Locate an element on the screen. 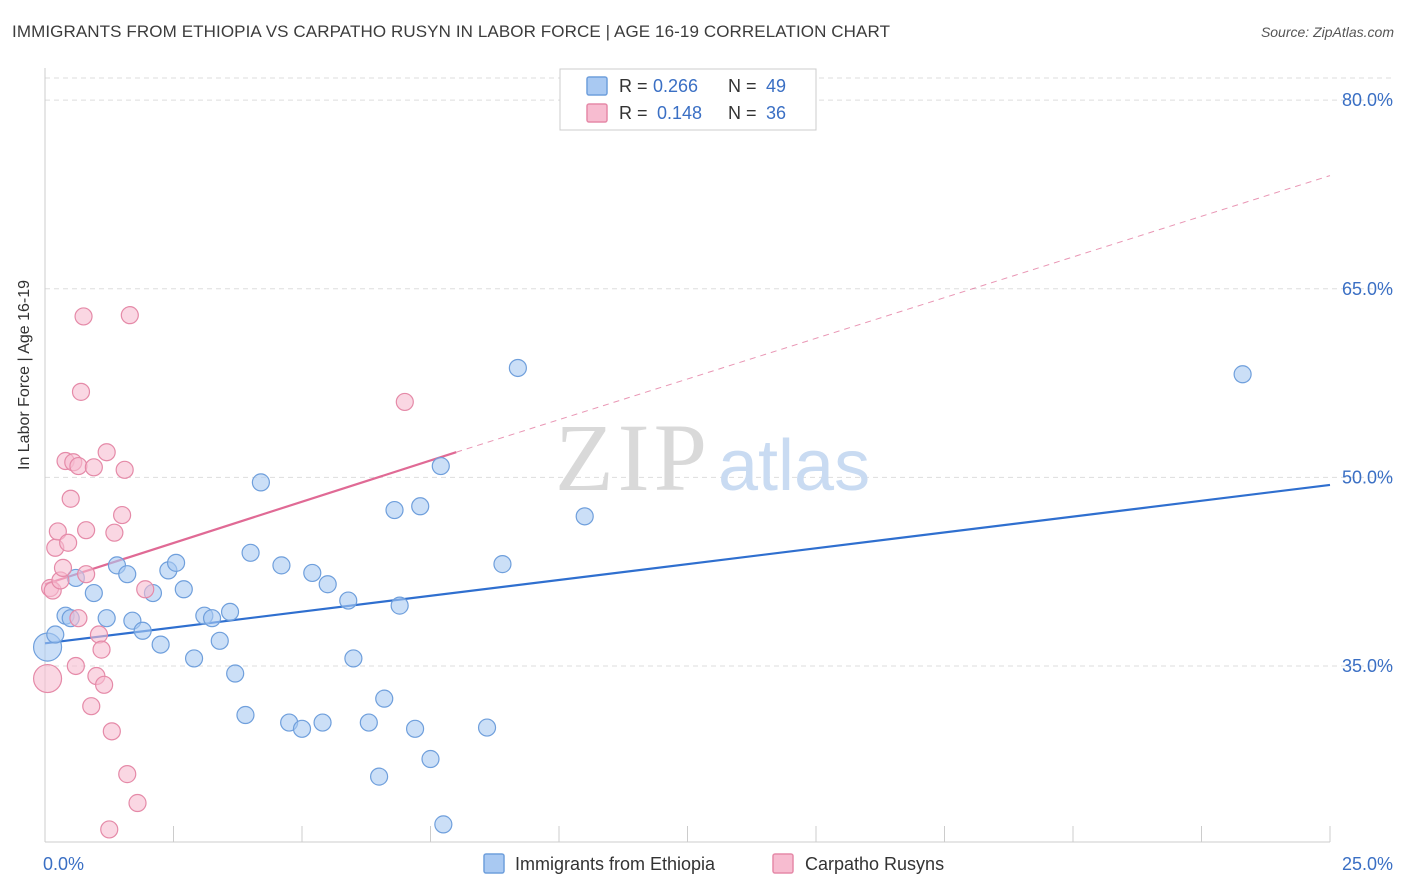 The height and width of the screenshot is (892, 1406). watermark-zip: ZIP is located at coordinates (633, 457).